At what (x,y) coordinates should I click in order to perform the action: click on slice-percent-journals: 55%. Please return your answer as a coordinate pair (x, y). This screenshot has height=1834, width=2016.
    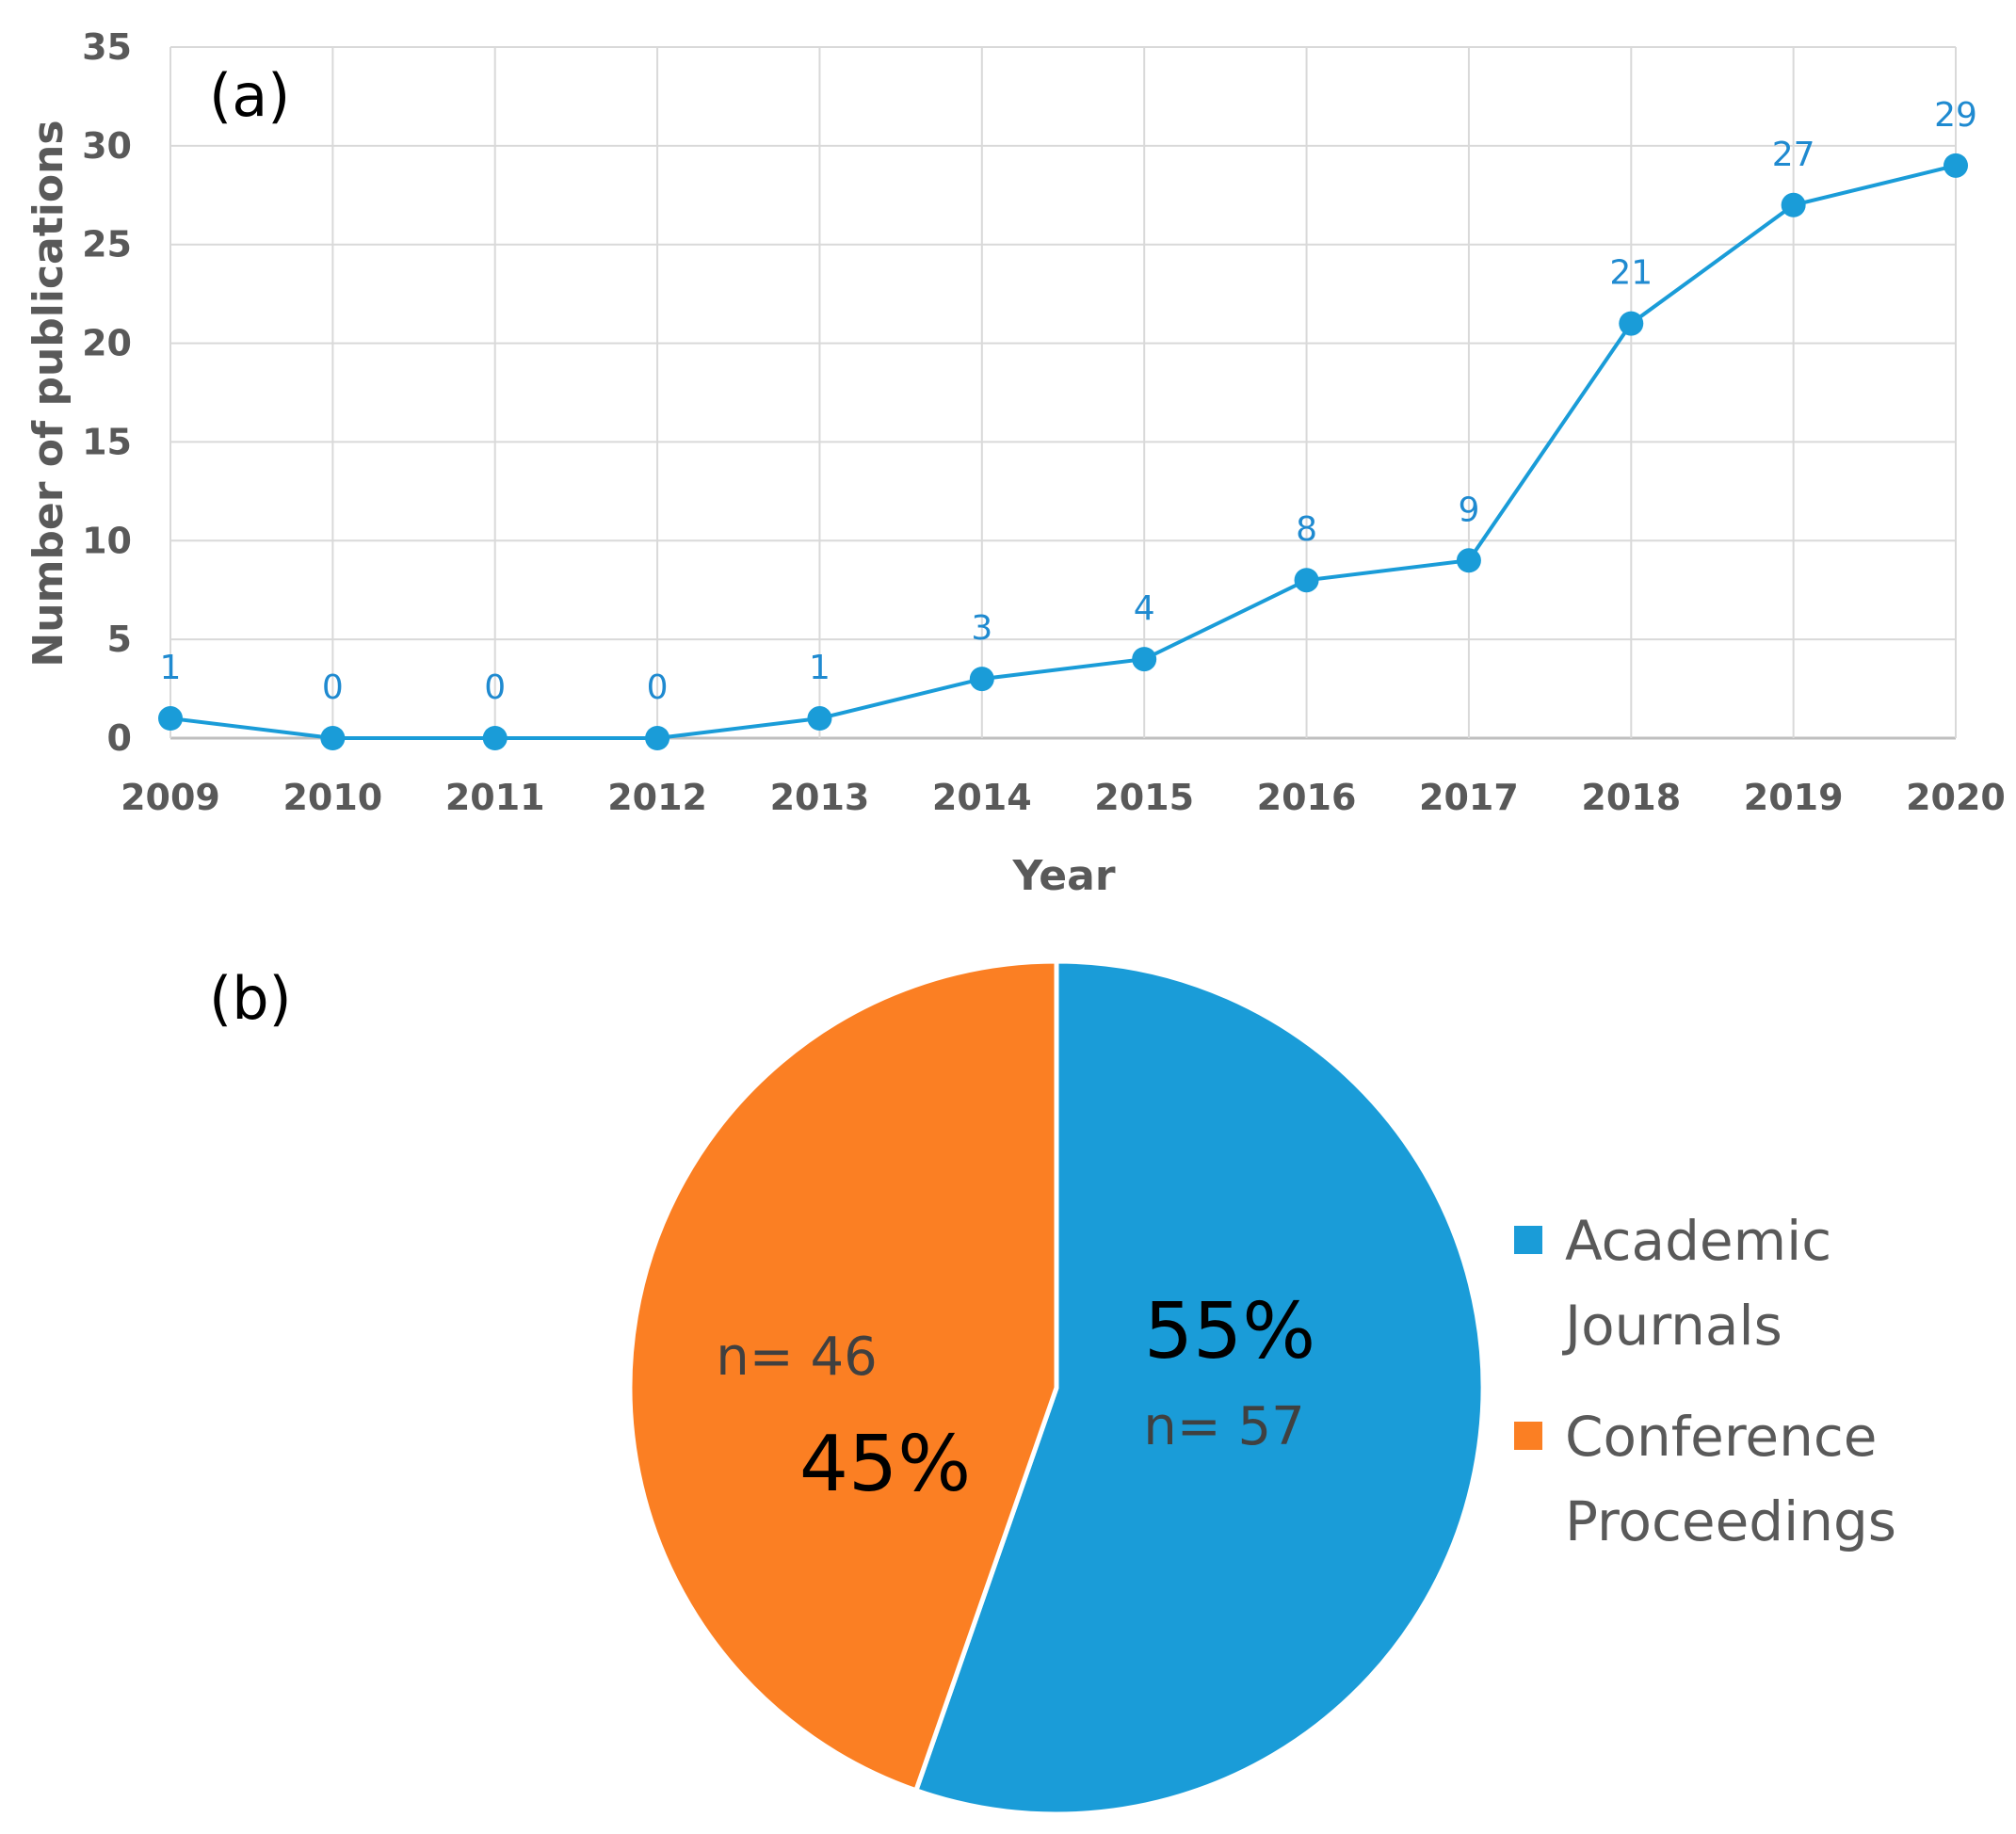
    Looking at the image, I should click on (1229, 1332).